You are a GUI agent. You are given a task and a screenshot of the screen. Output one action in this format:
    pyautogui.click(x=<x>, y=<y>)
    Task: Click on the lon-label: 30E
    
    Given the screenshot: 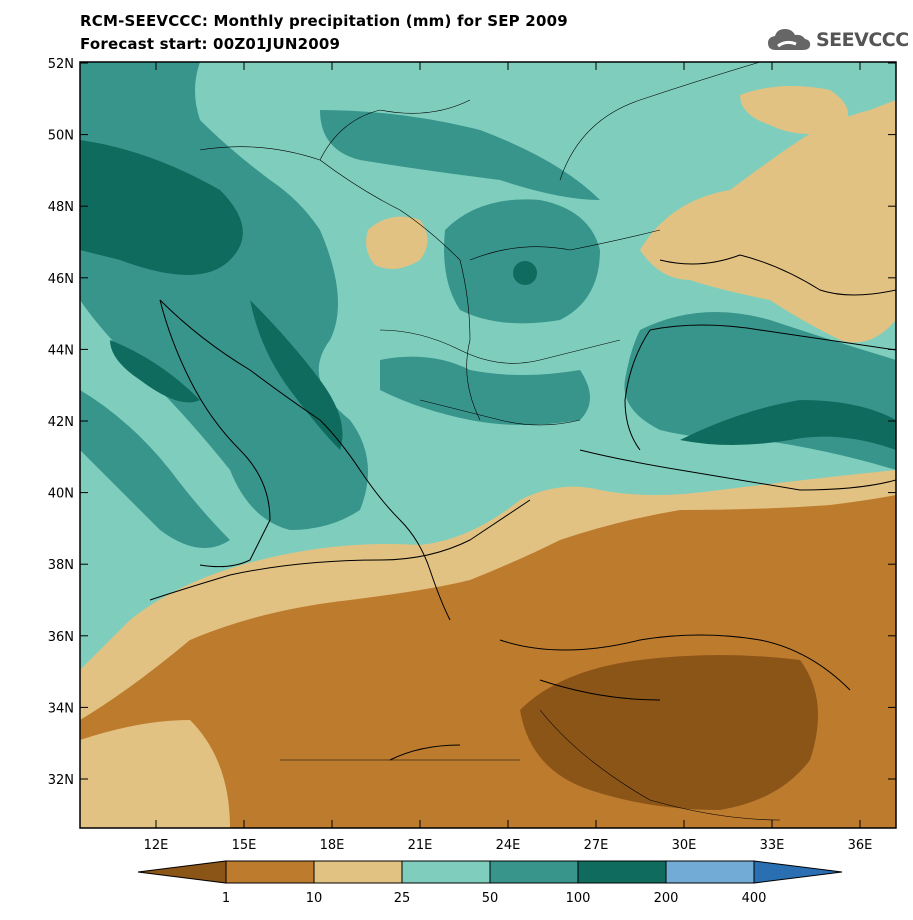 What is the action you would take?
    pyautogui.click(x=684, y=845)
    